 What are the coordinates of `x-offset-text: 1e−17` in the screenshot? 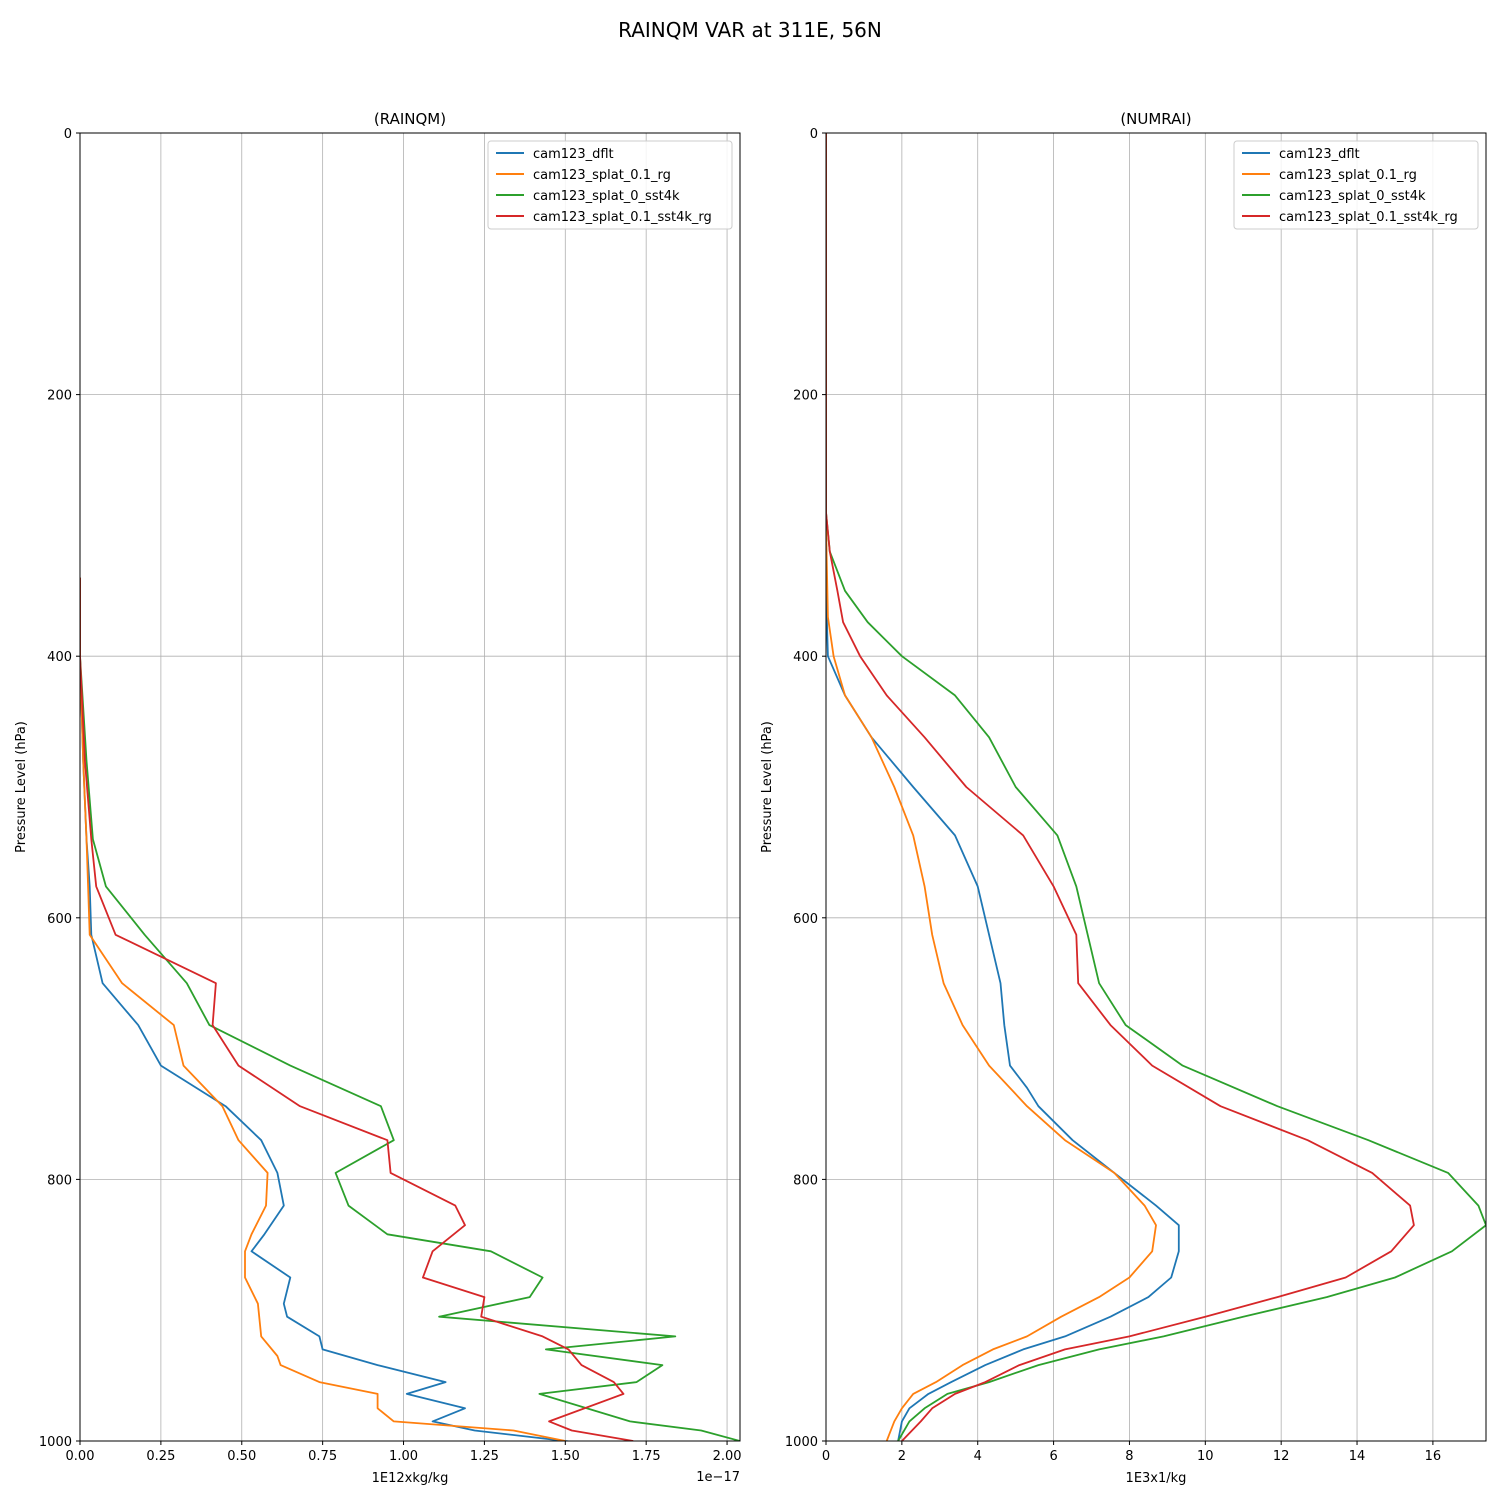 It's located at (718, 1477).